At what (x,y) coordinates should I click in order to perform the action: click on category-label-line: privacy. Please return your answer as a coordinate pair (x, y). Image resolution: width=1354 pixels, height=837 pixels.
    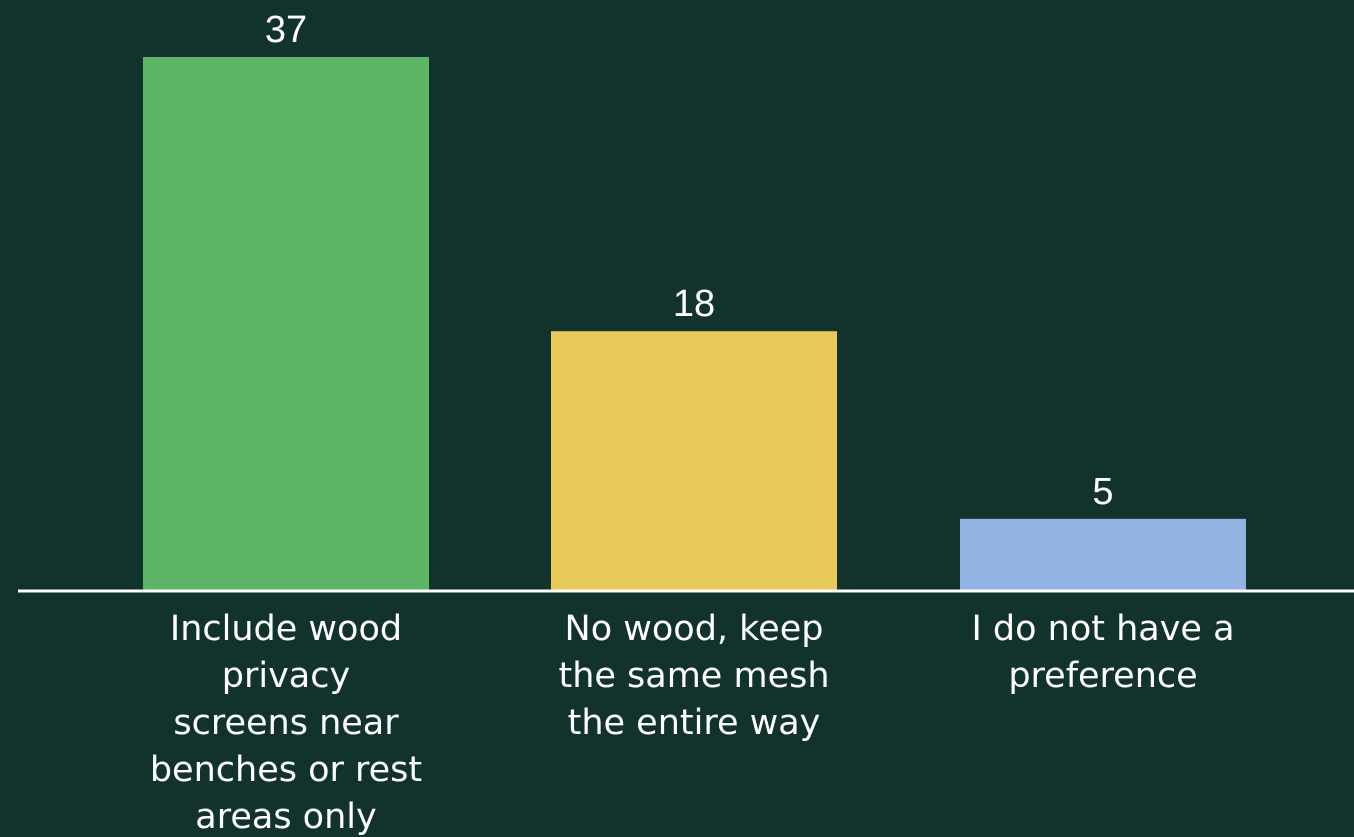
    Looking at the image, I should click on (286, 676).